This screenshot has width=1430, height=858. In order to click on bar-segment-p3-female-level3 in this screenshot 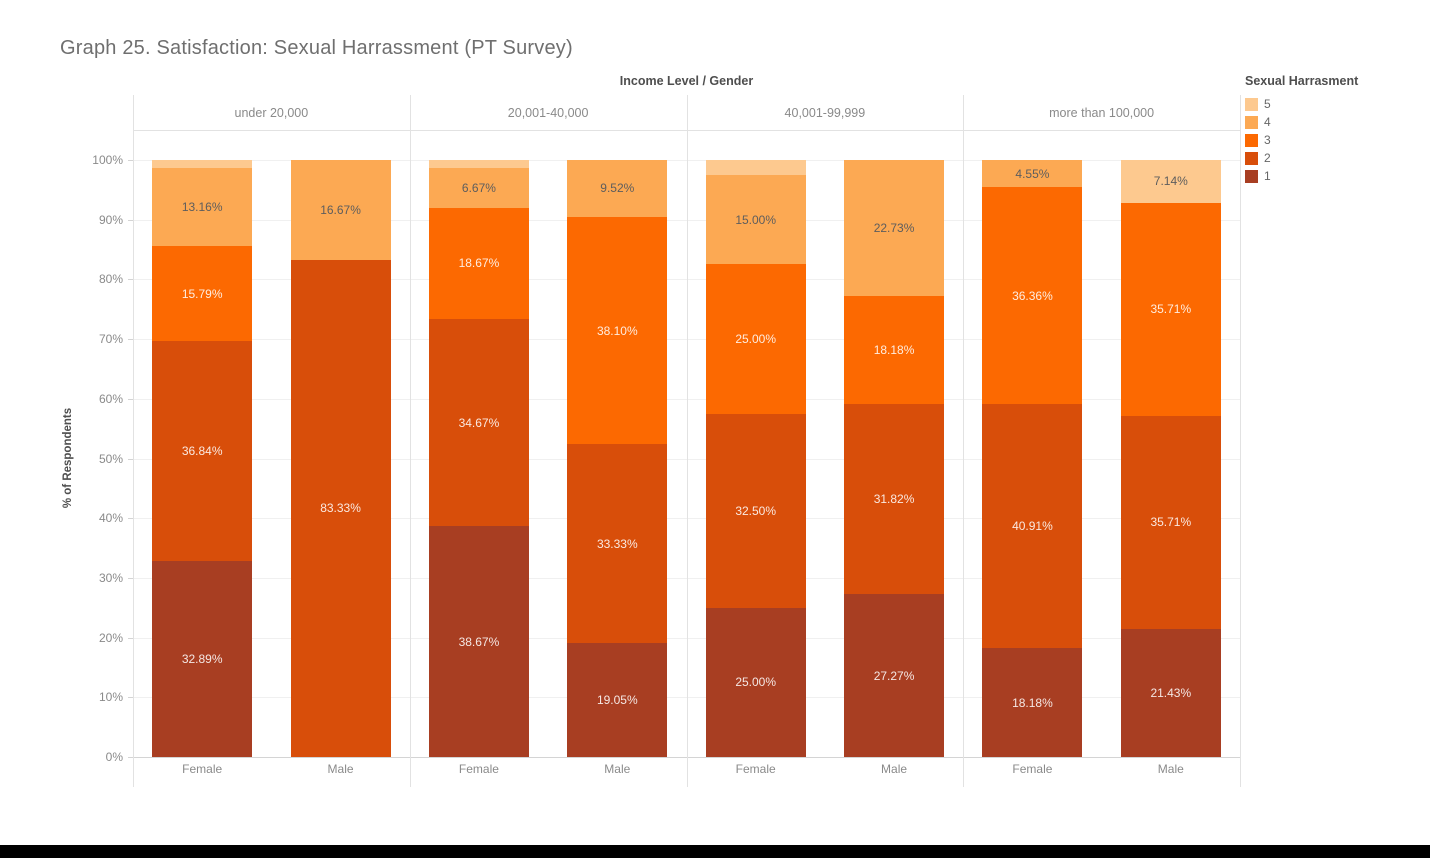, I will do `click(755, 339)`.